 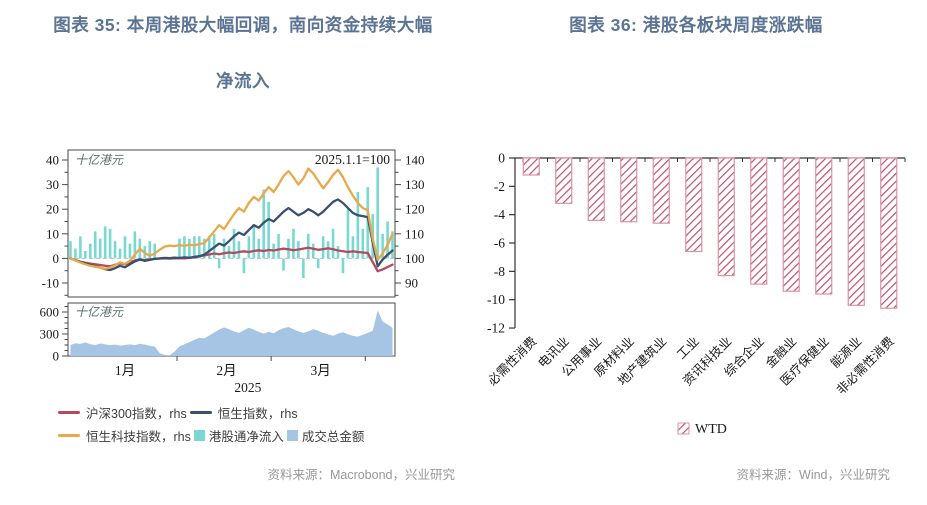 I want to click on legend-label: 沪深300指数，rhs, so click(x=136, y=414).